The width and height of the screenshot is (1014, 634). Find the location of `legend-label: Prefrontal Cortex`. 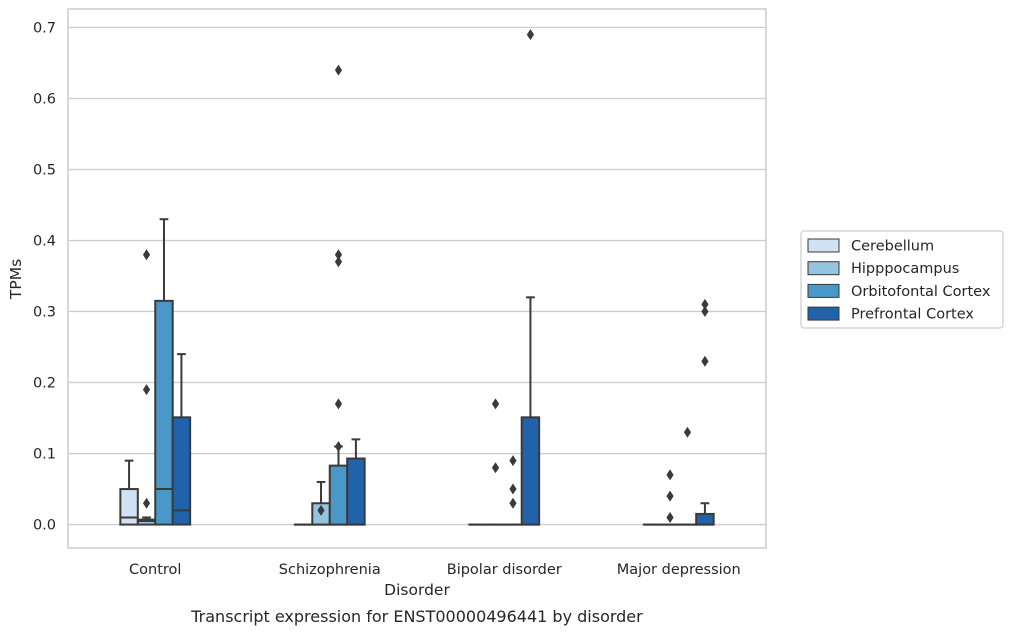

legend-label: Prefrontal Cortex is located at coordinates (912, 315).